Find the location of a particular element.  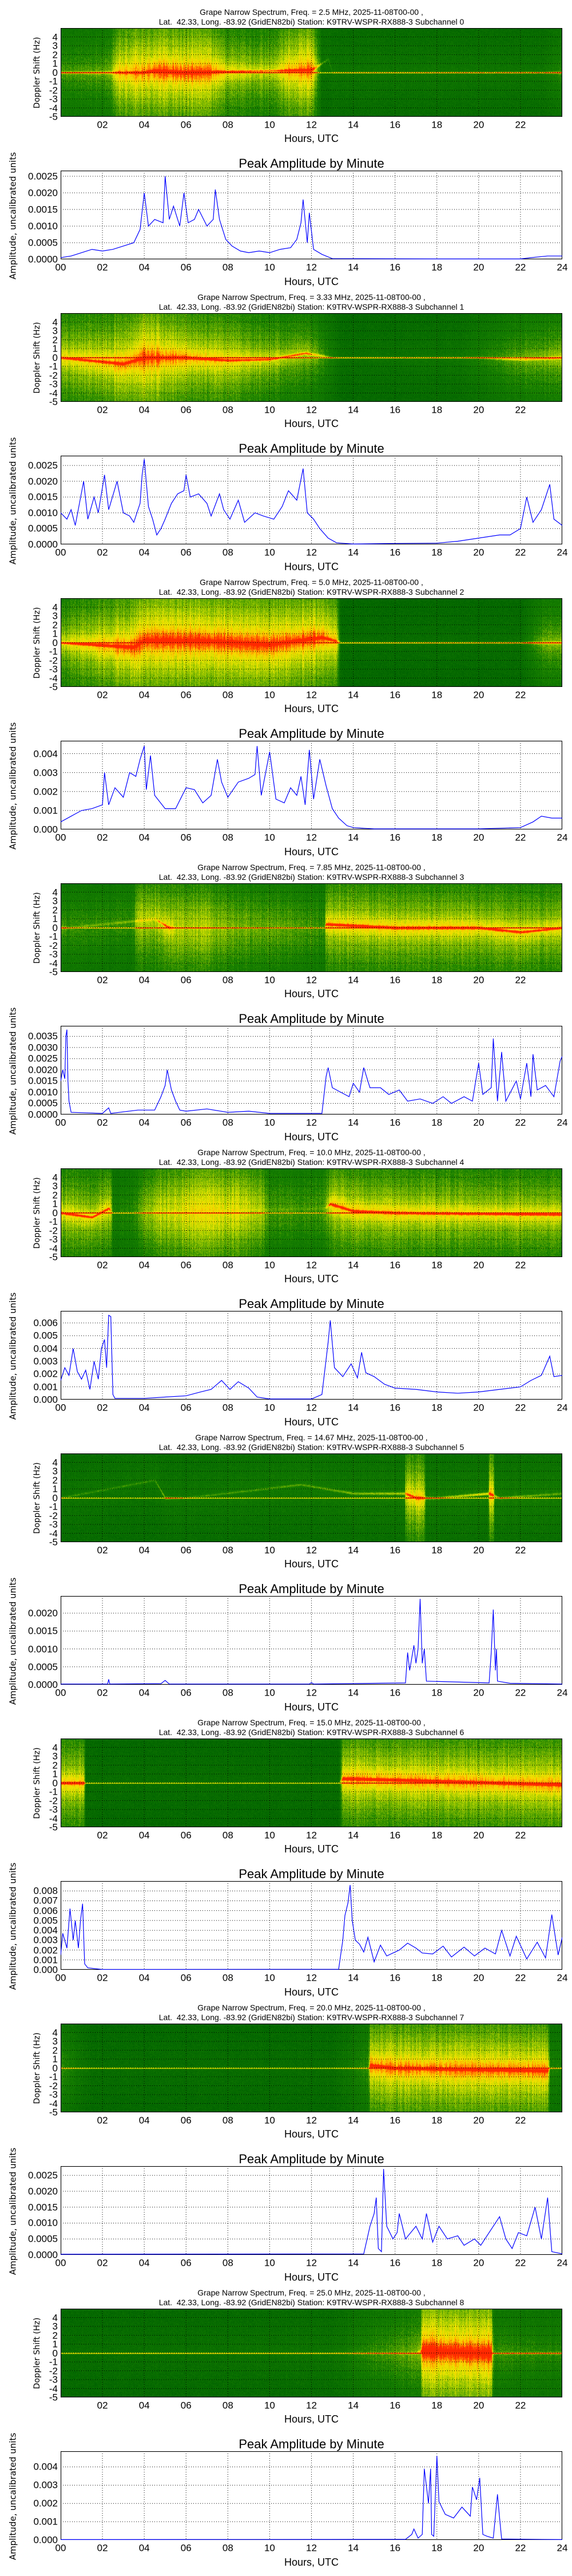

amplitude-tick-label: 0.0010 is located at coordinates (43, 513).